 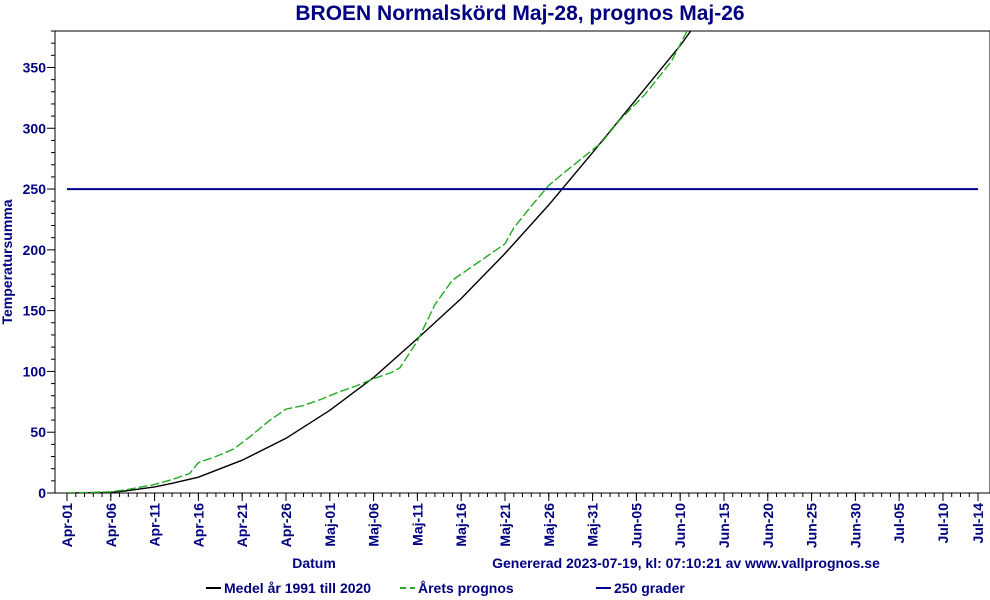 What do you see at coordinates (35, 250) in the screenshot?
I see `y-tick-label: 200` at bounding box center [35, 250].